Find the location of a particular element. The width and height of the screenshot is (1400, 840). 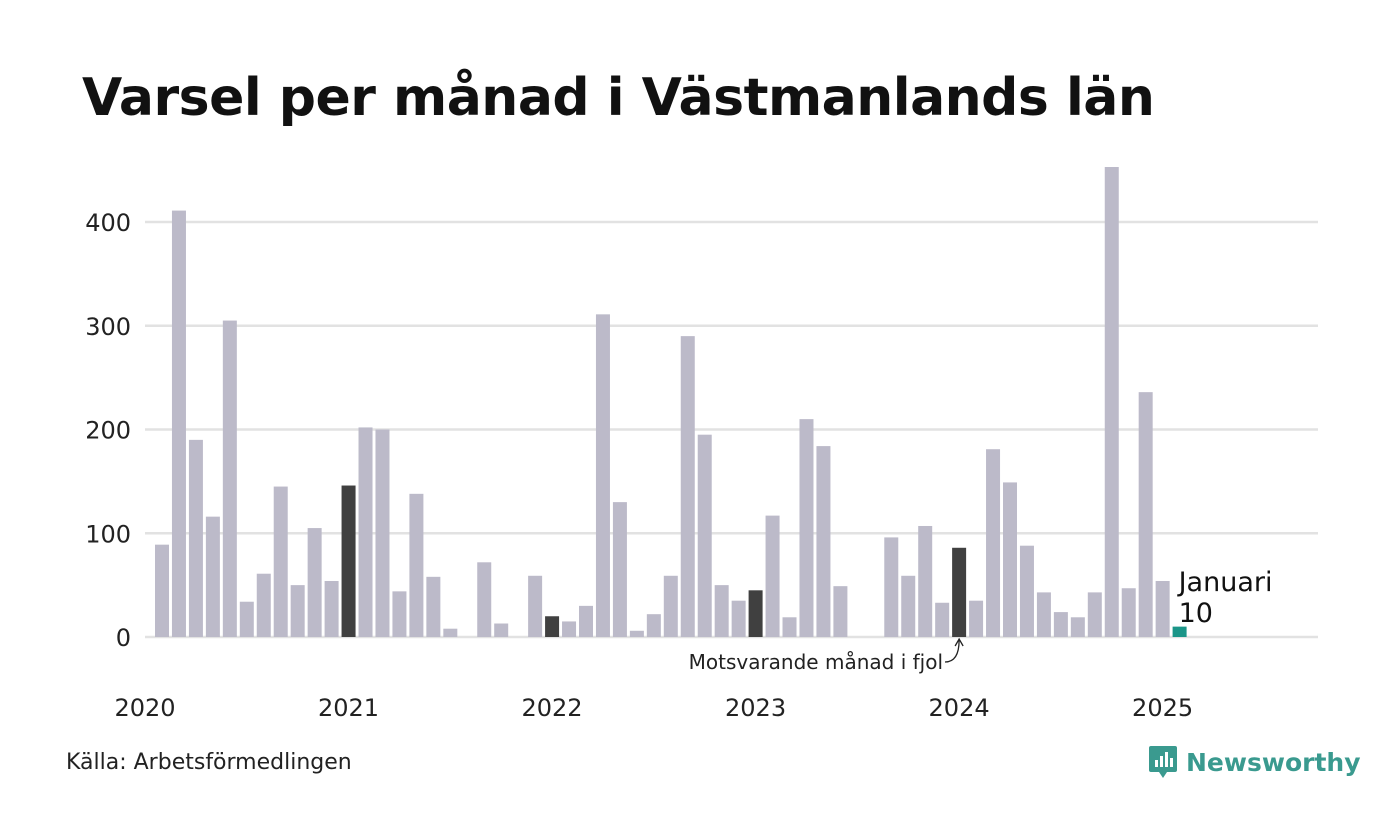

x-tick-label: 2025 is located at coordinates (1162, 708).